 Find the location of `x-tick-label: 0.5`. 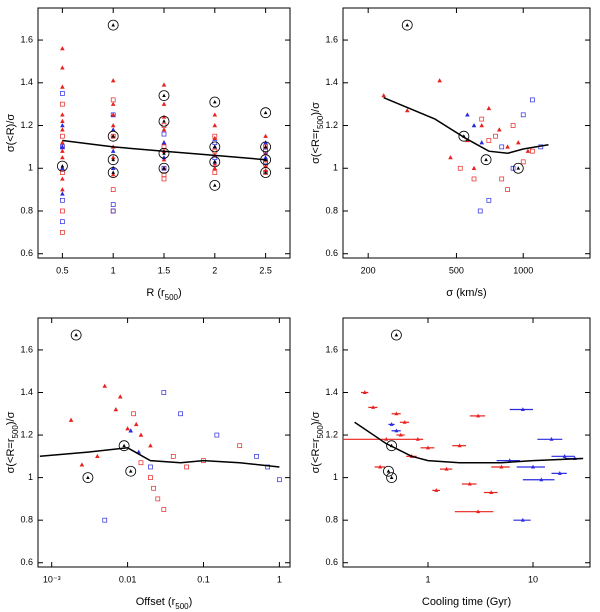

x-tick-label: 0.5 is located at coordinates (62, 270).